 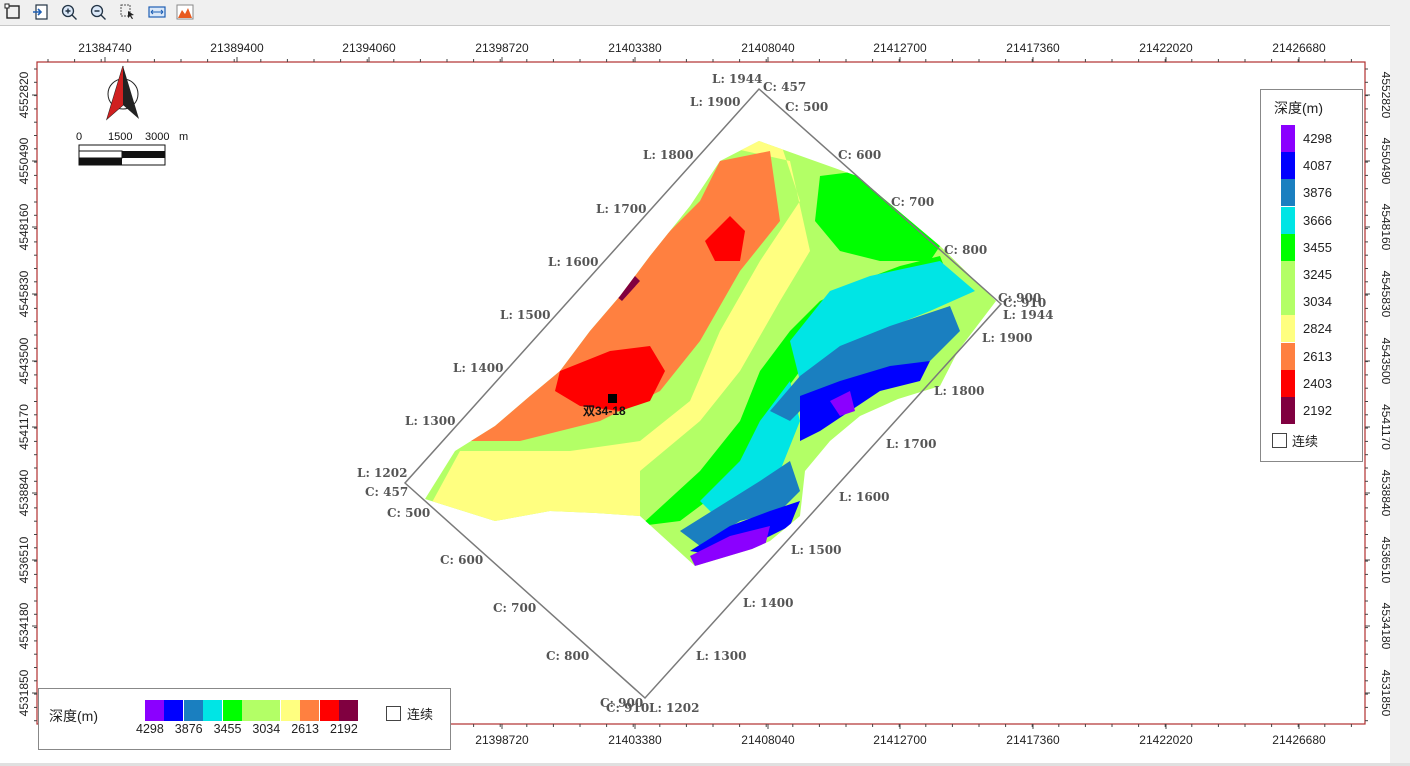 What do you see at coordinates (1384, 693) in the screenshot?
I see `y-tick-label-right: 4531850` at bounding box center [1384, 693].